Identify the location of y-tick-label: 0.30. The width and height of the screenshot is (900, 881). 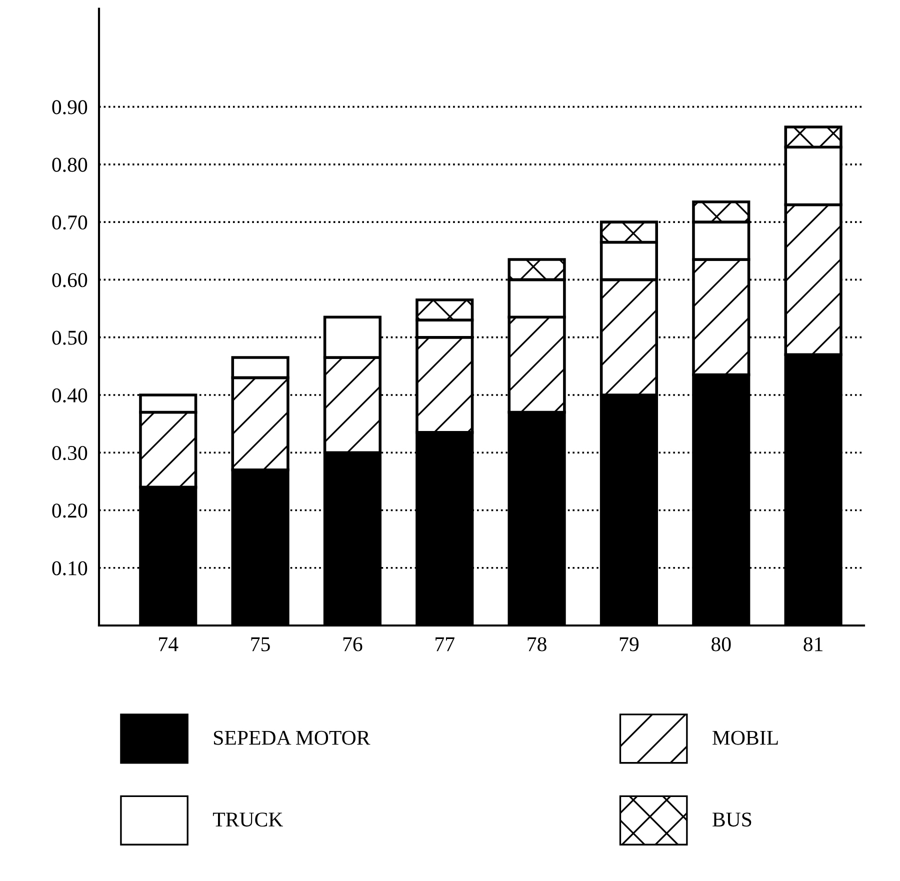
(70, 453).